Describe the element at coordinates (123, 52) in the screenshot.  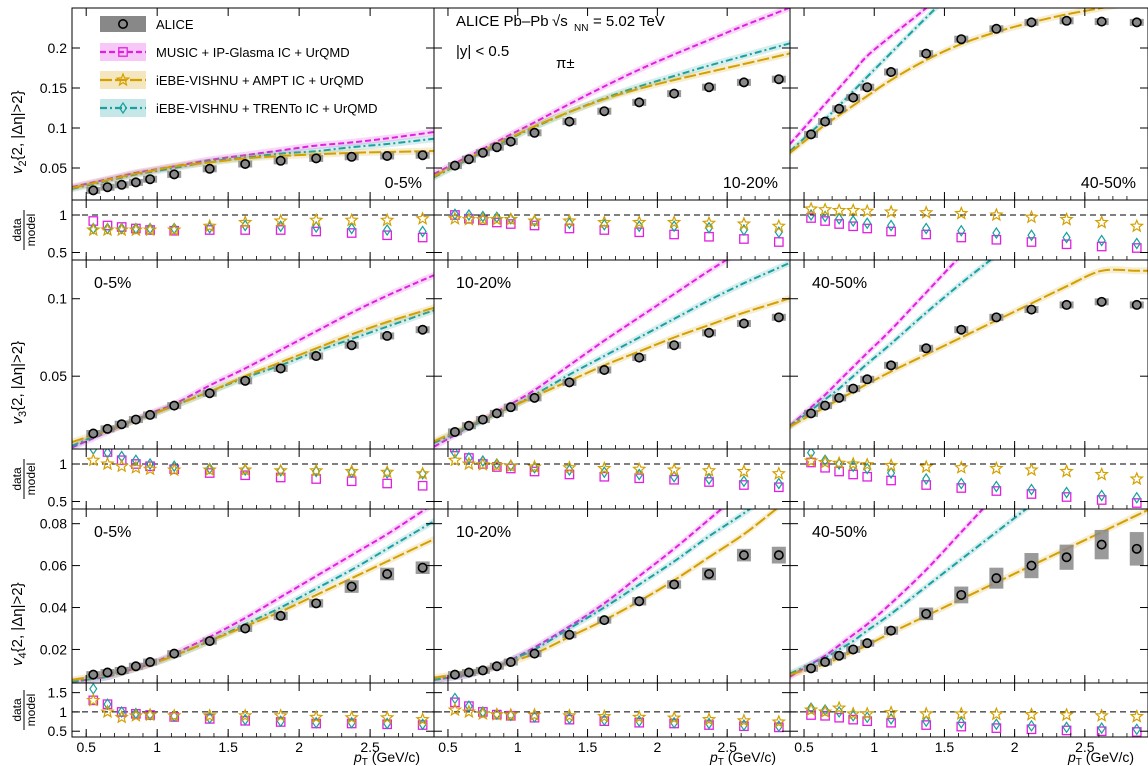
I see `legend-music-marker` at that location.